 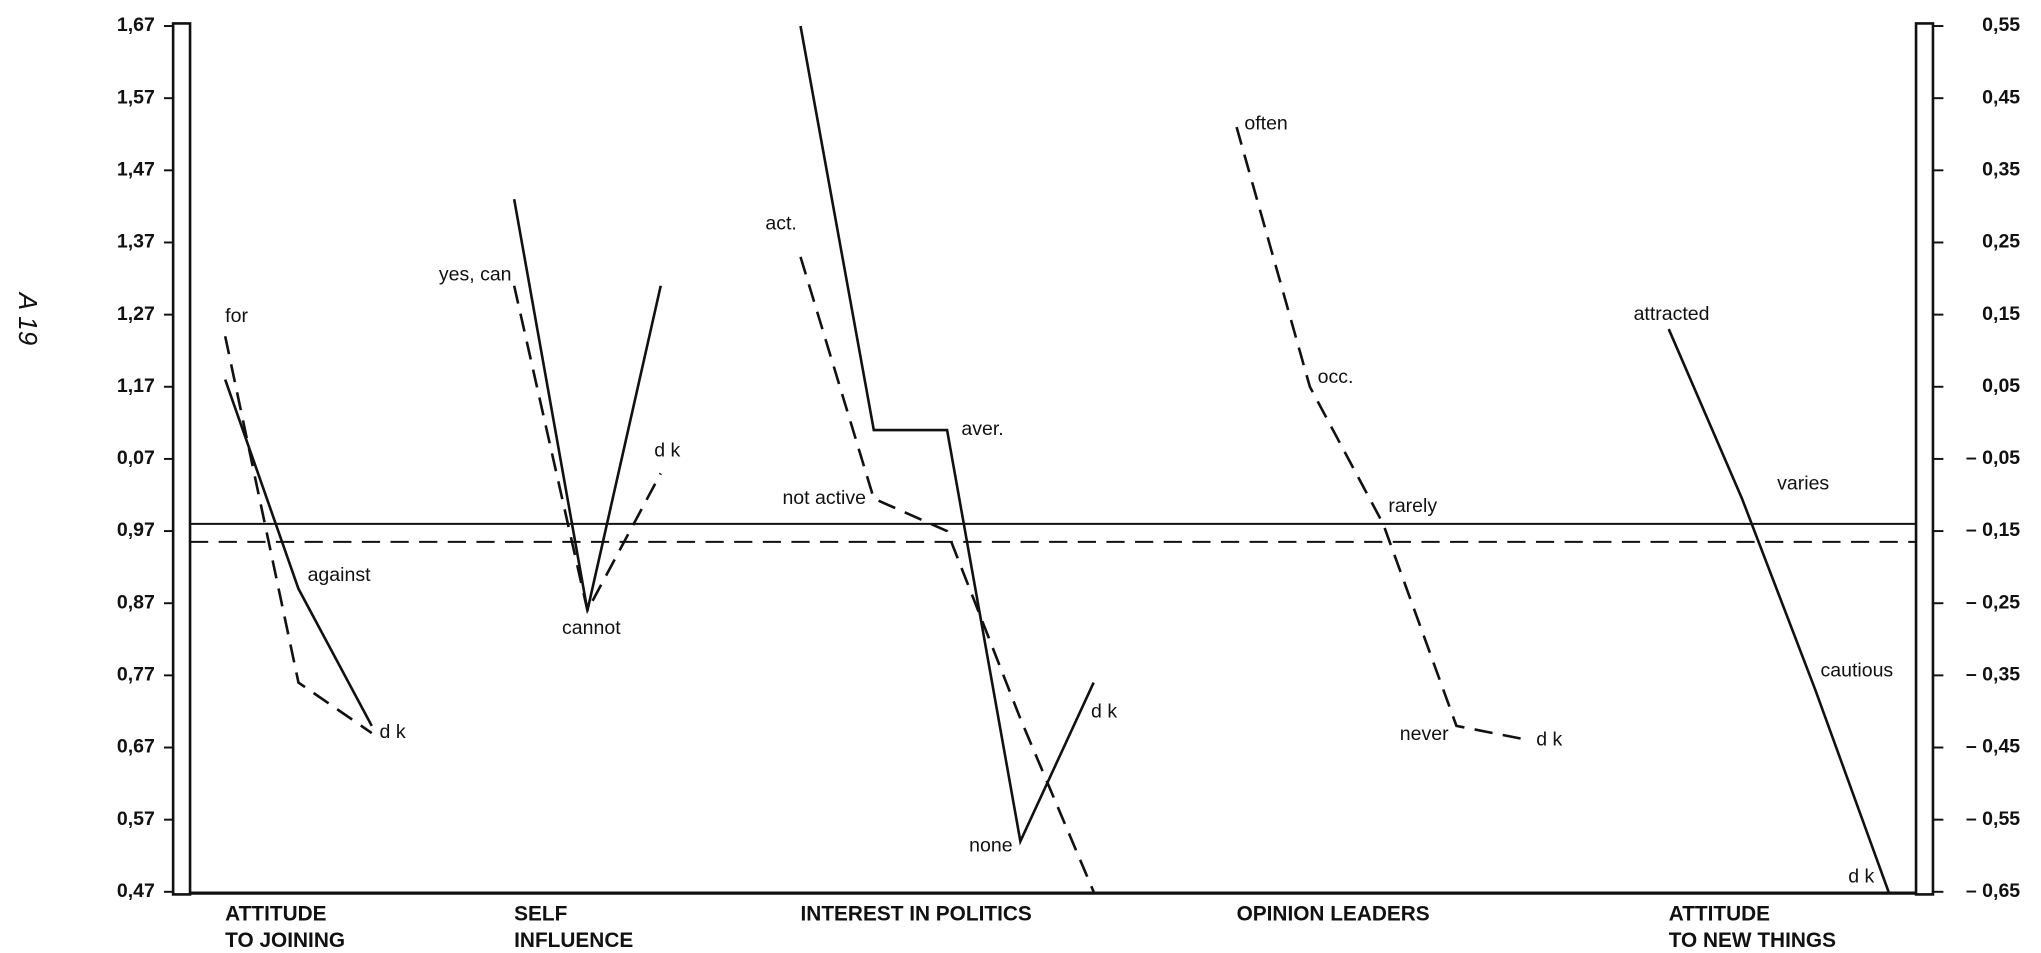 What do you see at coordinates (136, 386) in the screenshot?
I see `y-tick-label: 1,17` at bounding box center [136, 386].